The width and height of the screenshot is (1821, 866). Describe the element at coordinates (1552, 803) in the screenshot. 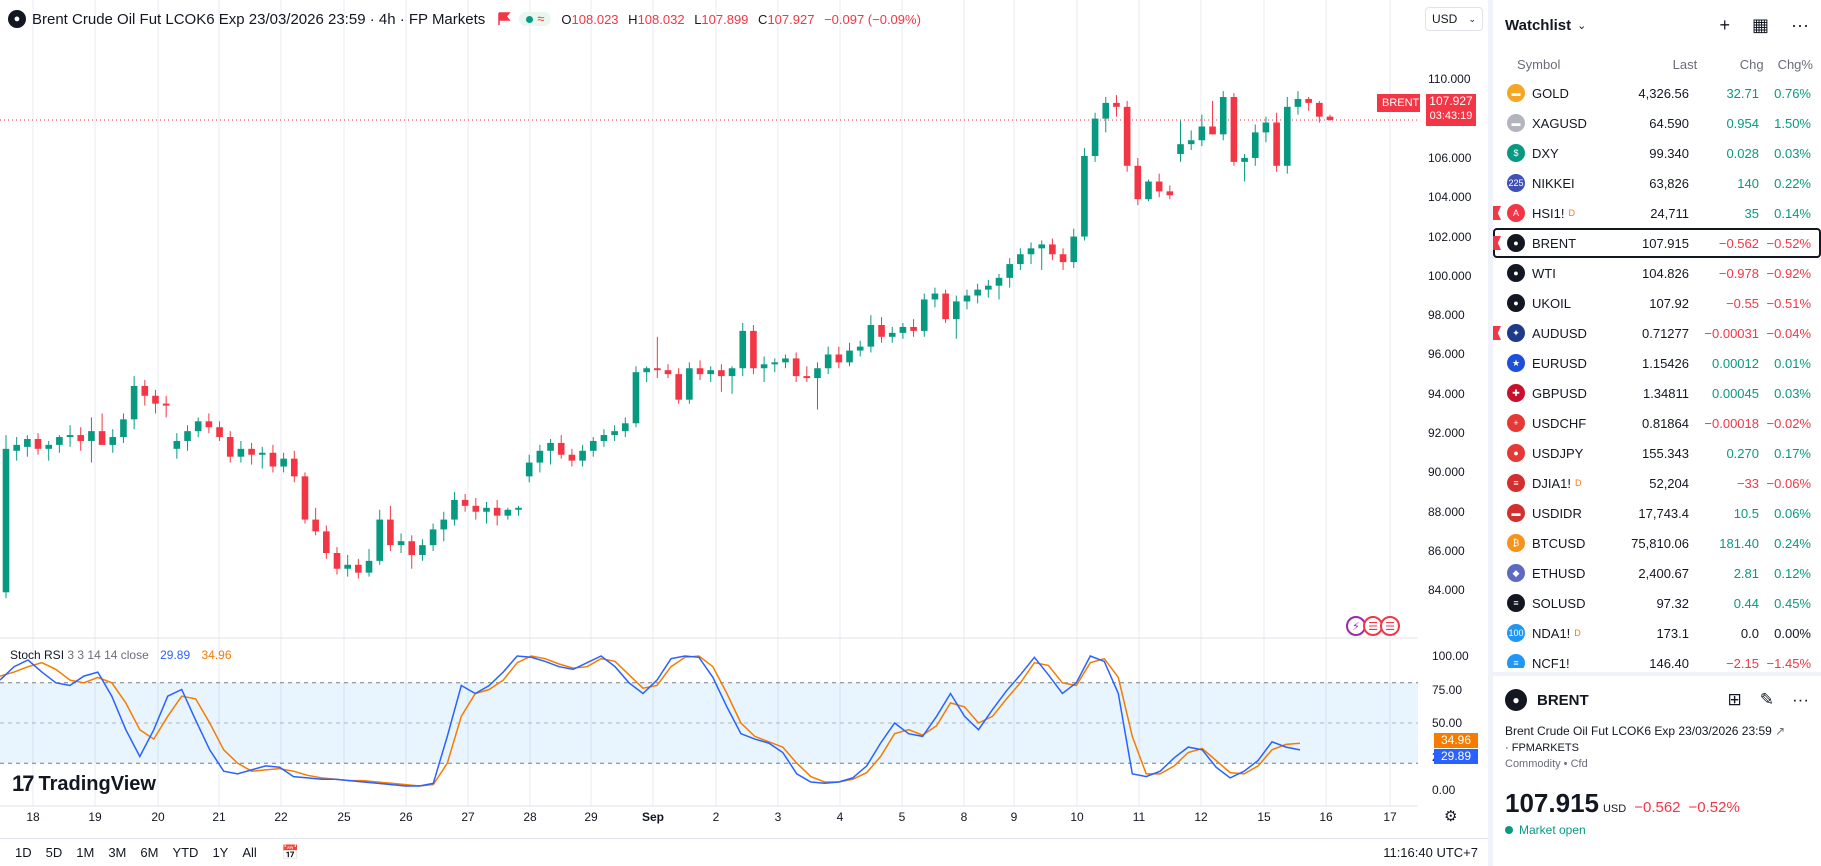

I see `details-price: 107.915` at that location.